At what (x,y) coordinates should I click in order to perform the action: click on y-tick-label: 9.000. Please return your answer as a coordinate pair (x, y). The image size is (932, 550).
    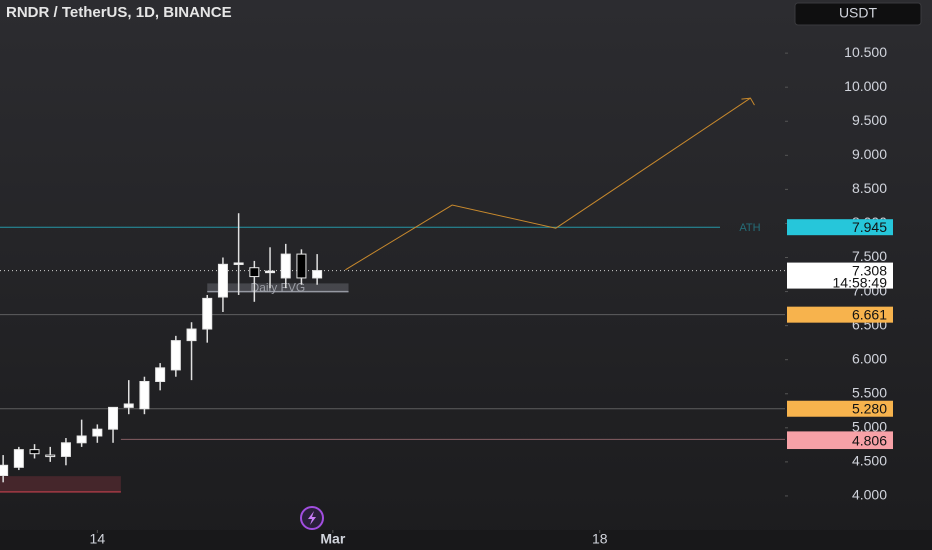
    Looking at the image, I should click on (869, 154).